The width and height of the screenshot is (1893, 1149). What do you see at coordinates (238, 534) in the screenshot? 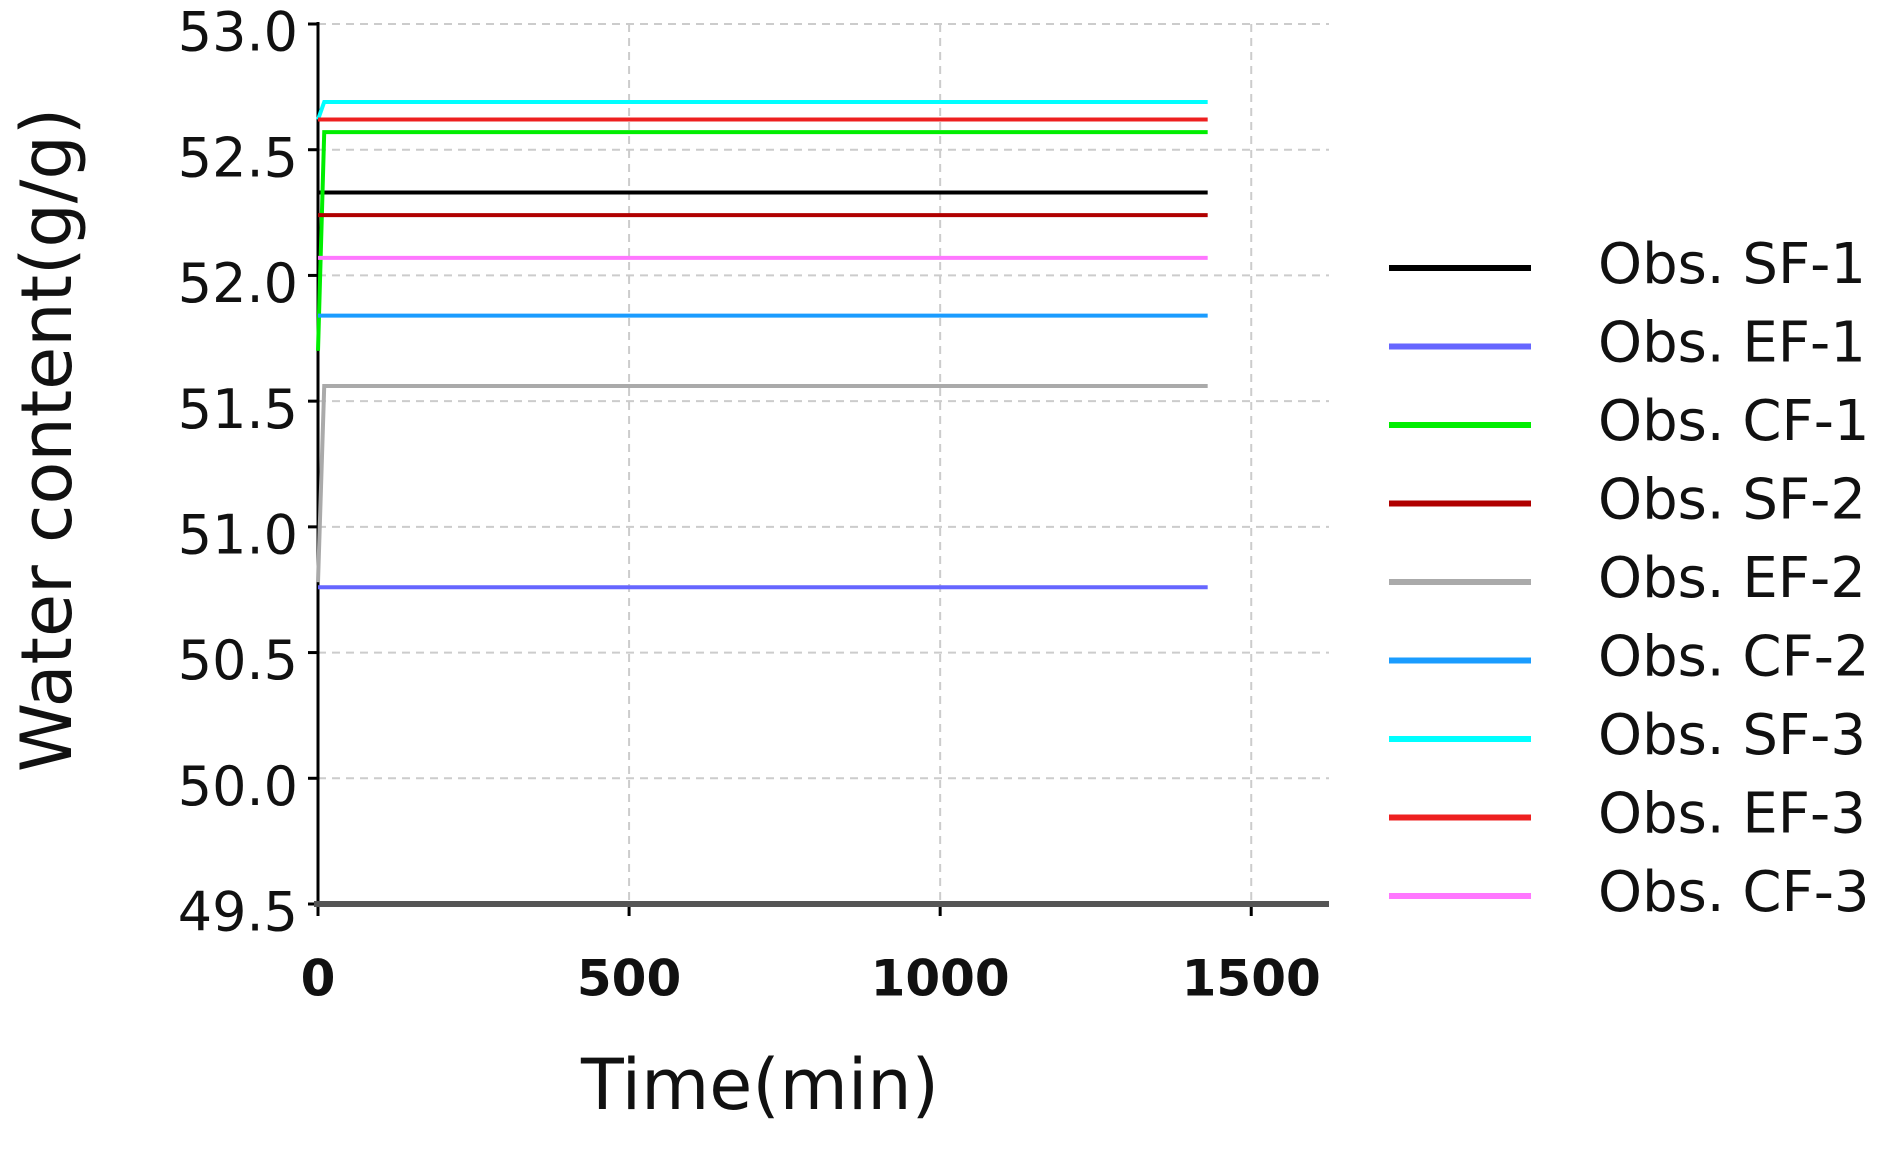
I see `y-tick-label: 51.0` at bounding box center [238, 534].